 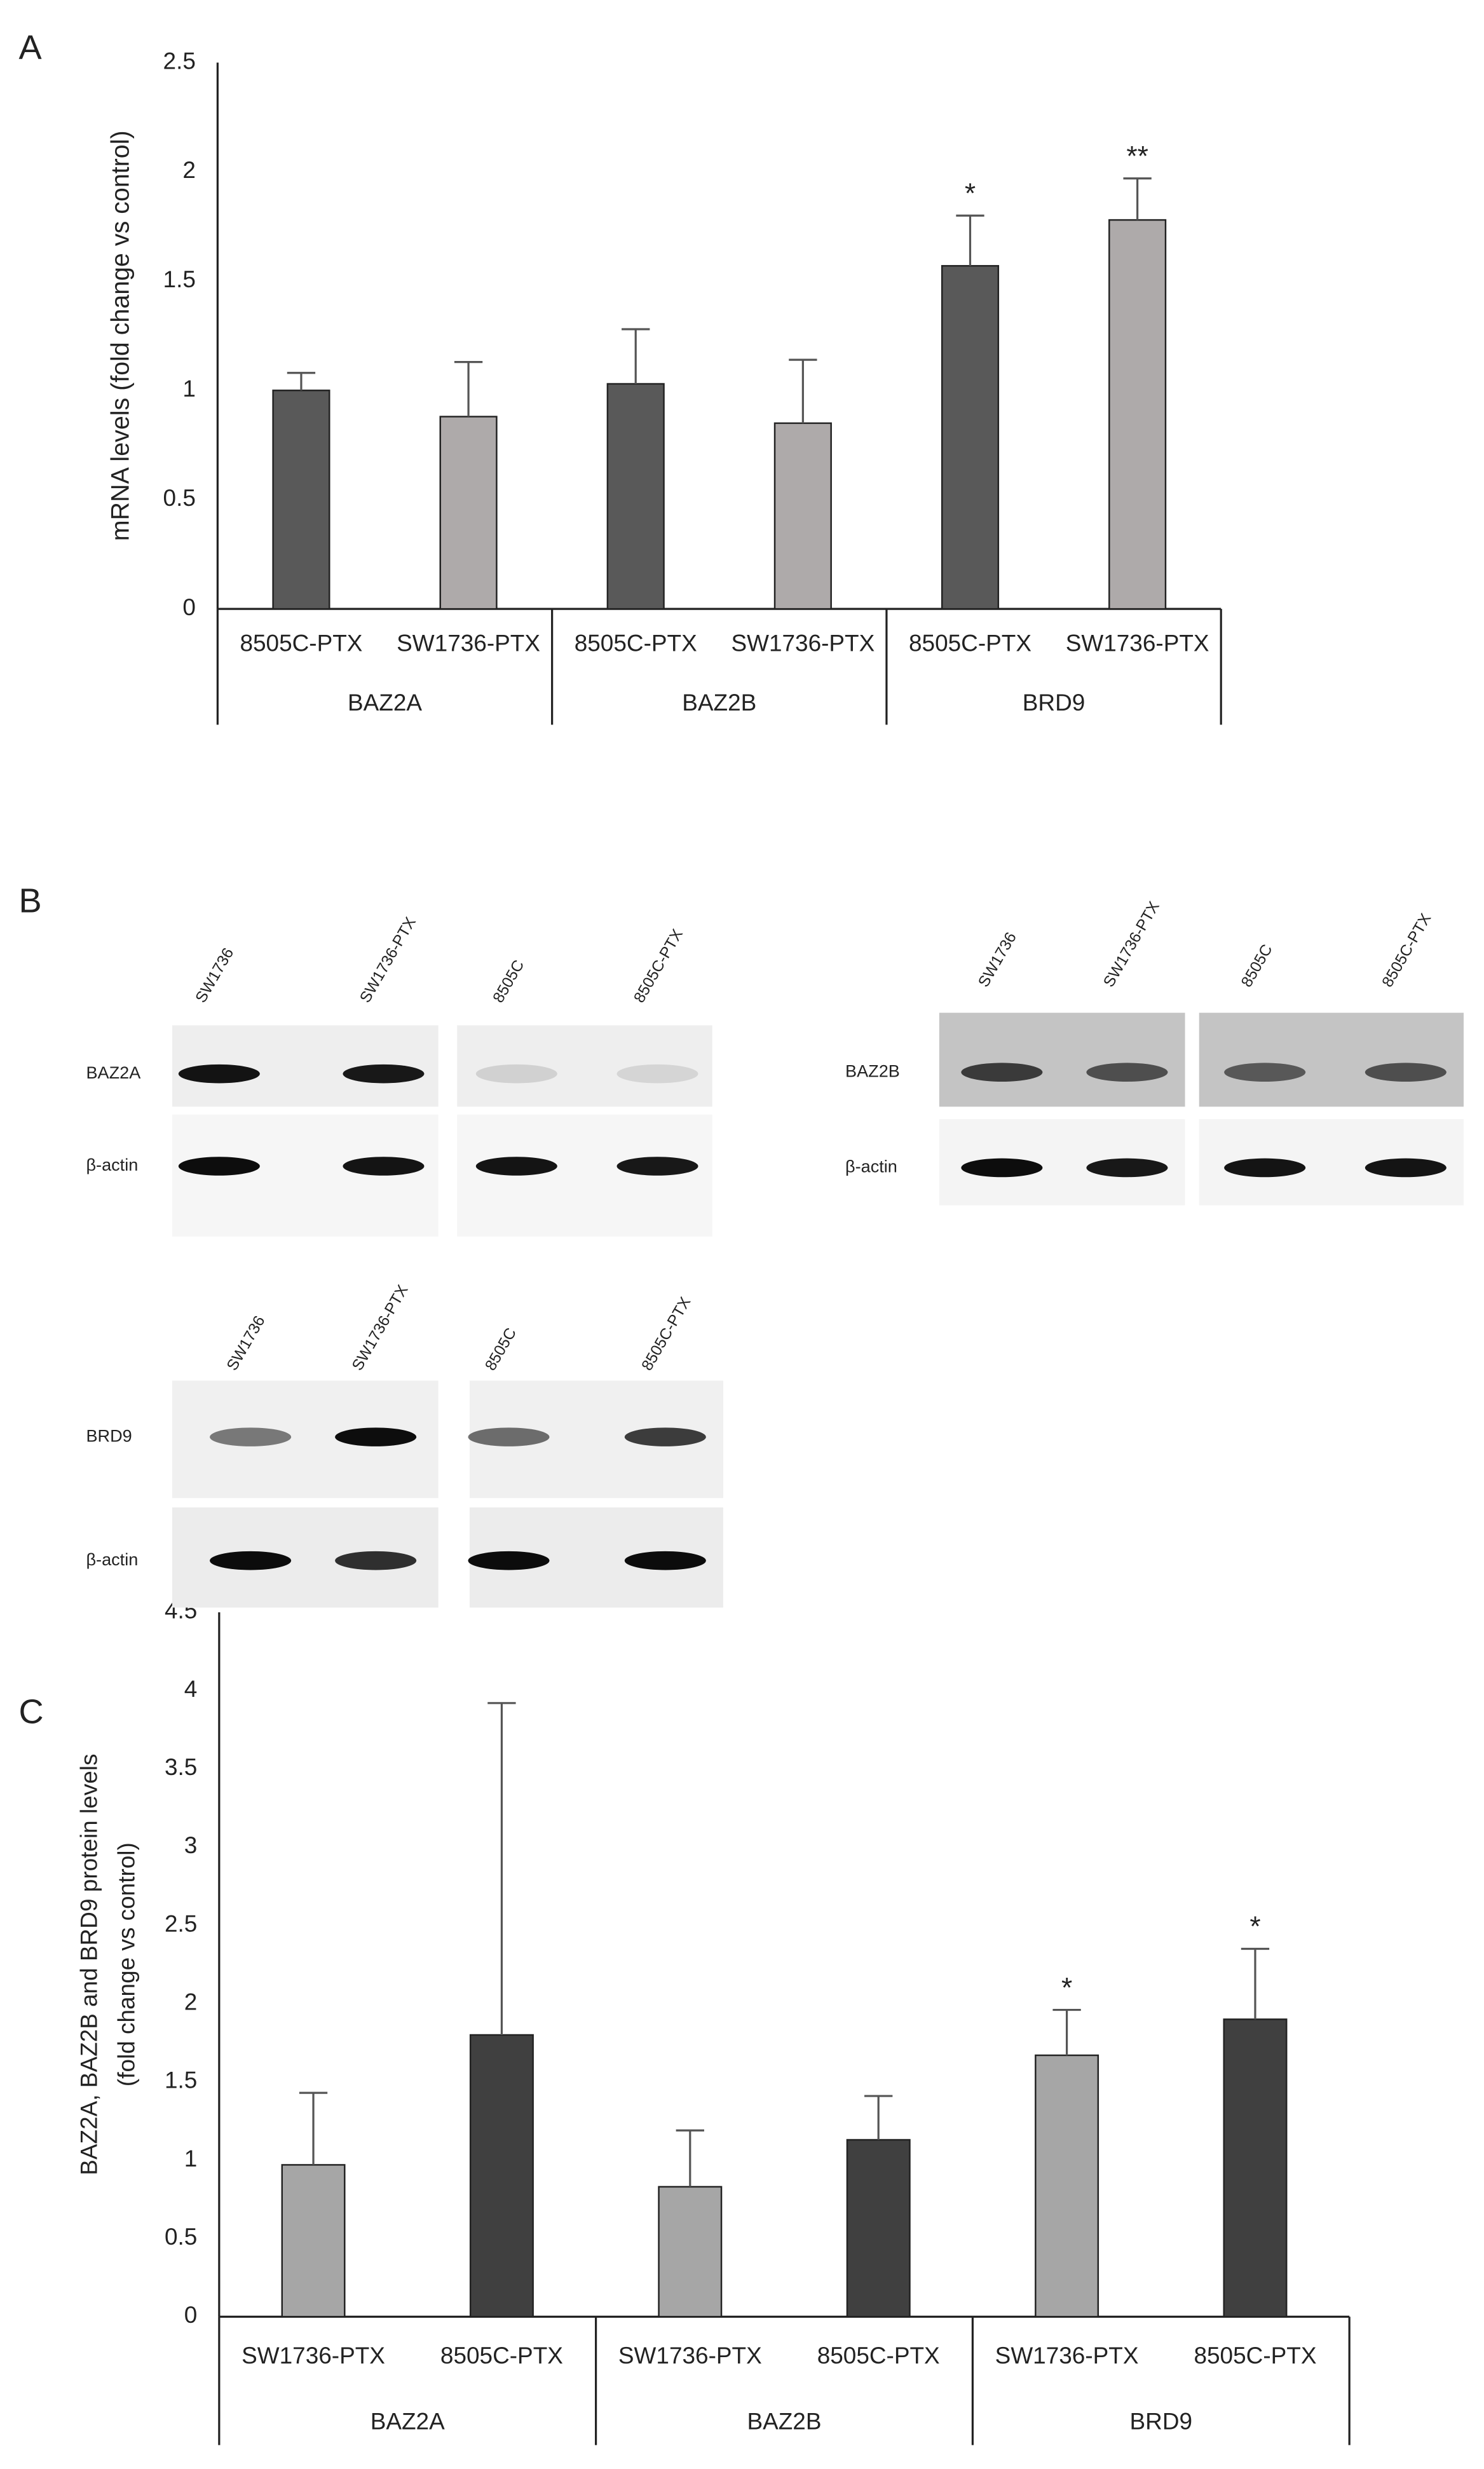 I want to click on y-axis-label: BAZ2A, BAZ2B and BRD9 protein levels, so click(x=89, y=1964).